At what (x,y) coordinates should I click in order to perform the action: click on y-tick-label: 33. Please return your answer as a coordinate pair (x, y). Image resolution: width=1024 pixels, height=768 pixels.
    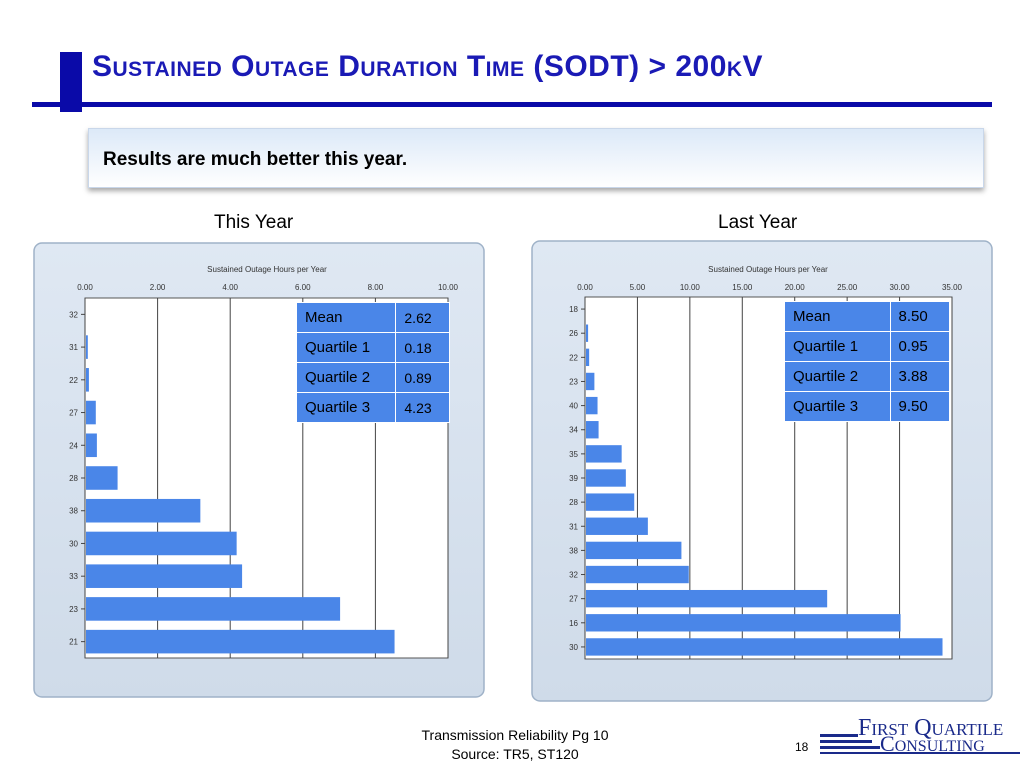
    Looking at the image, I should click on (73, 576).